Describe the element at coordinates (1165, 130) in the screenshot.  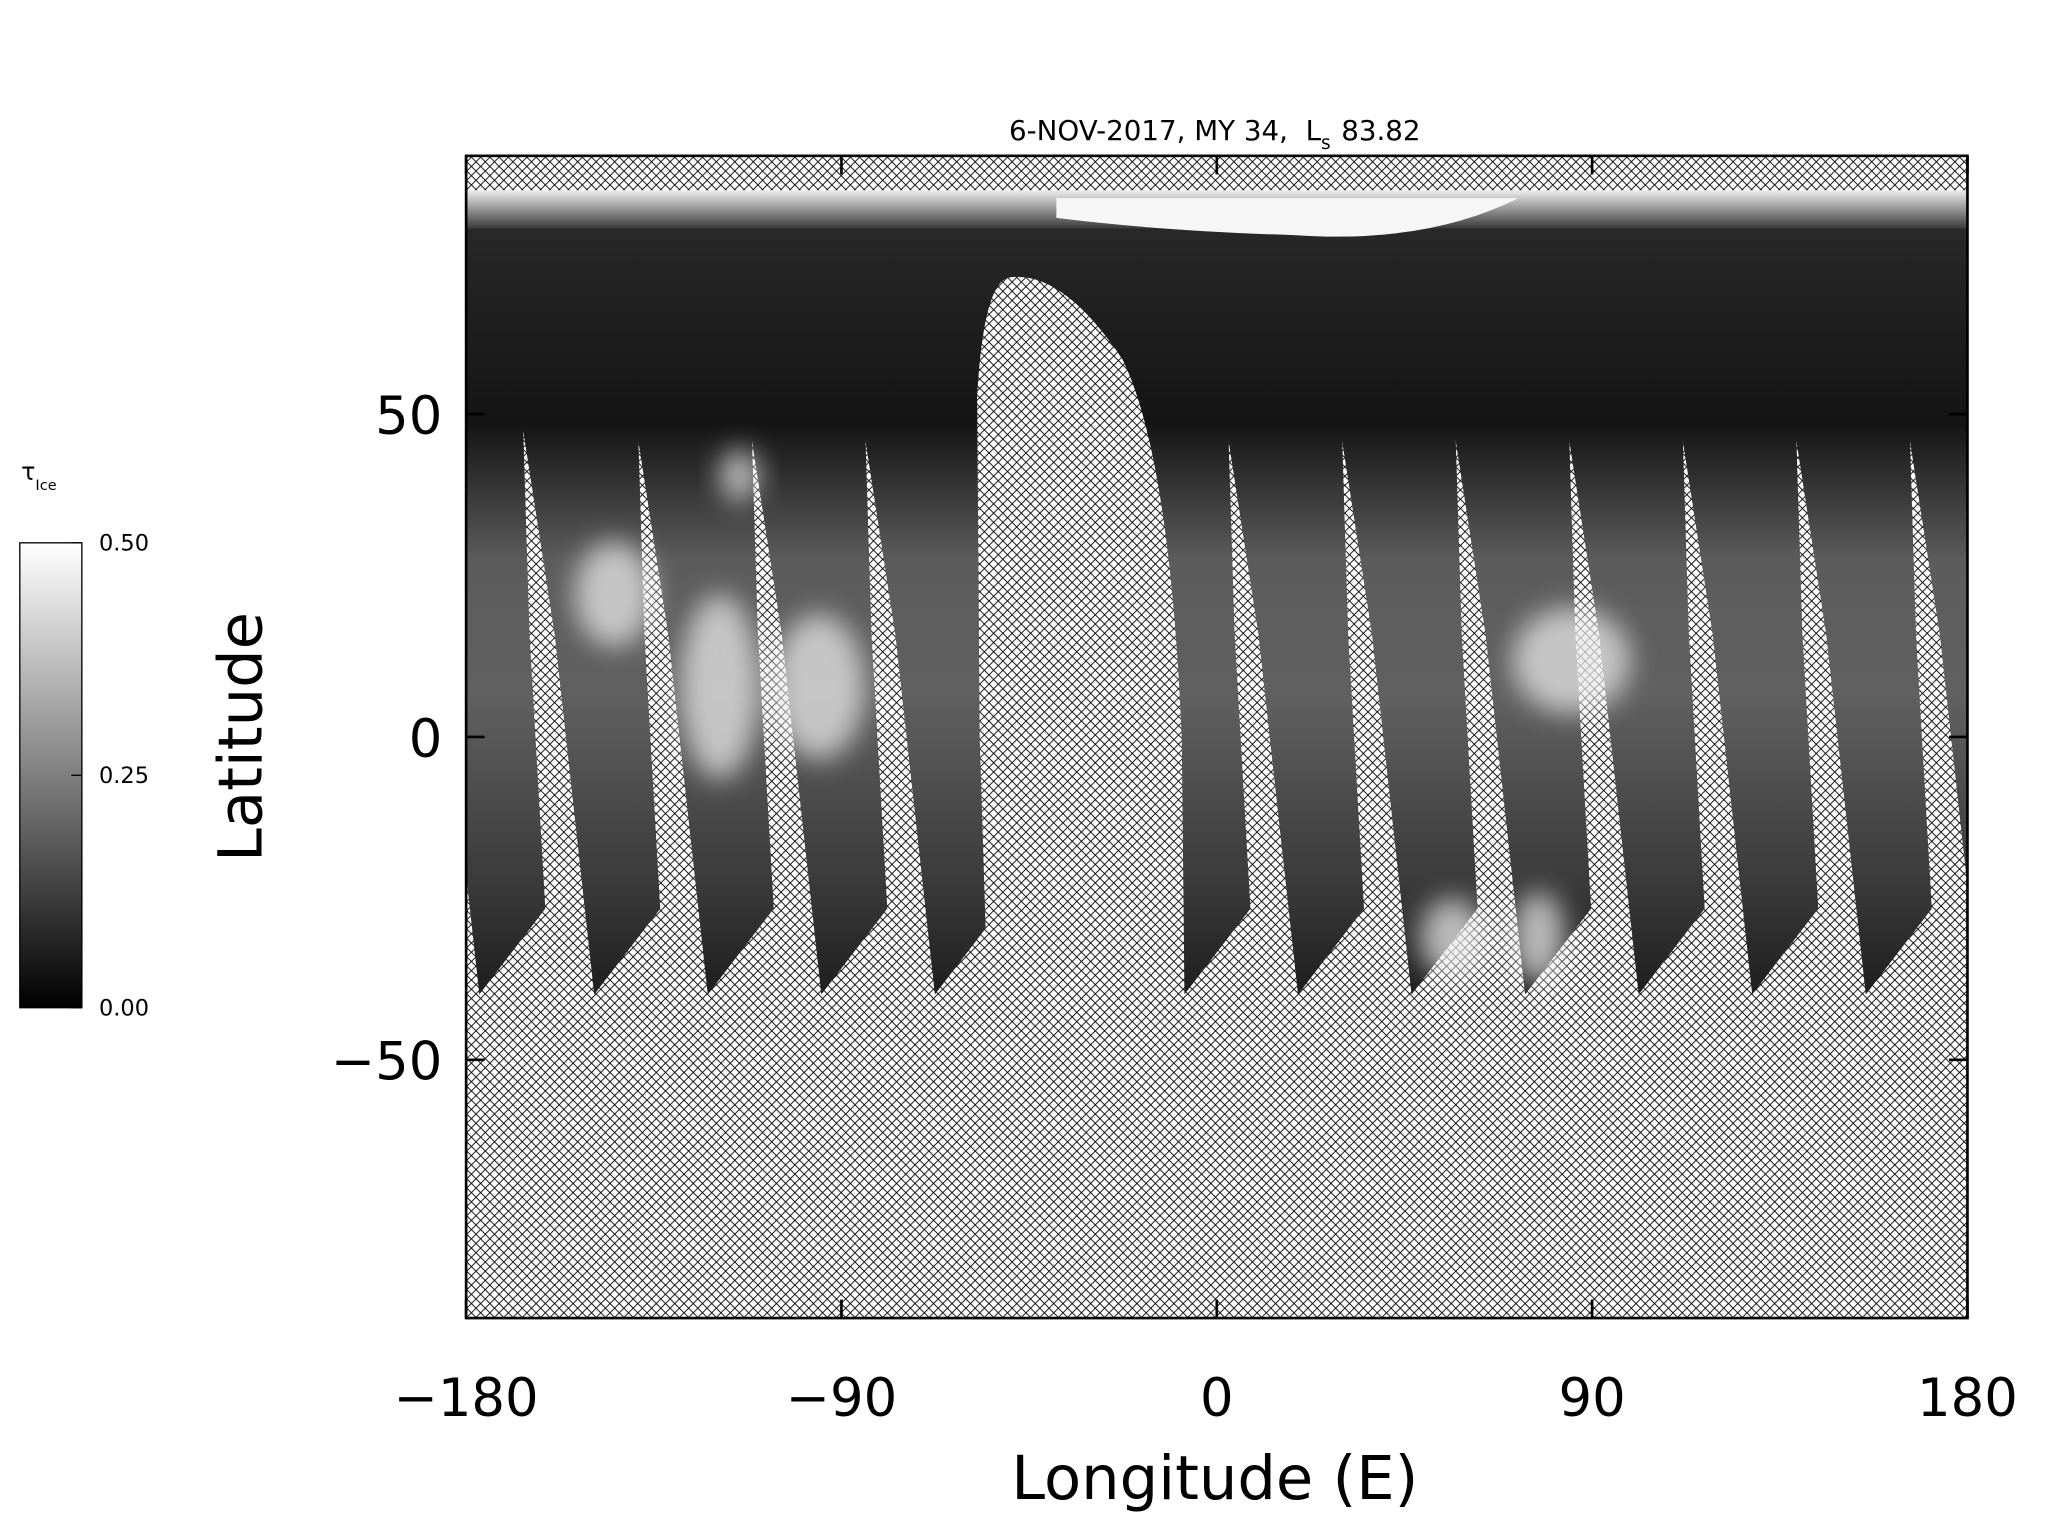
I see `title-text: 6-NOV-2017, MY 34, L` at that location.